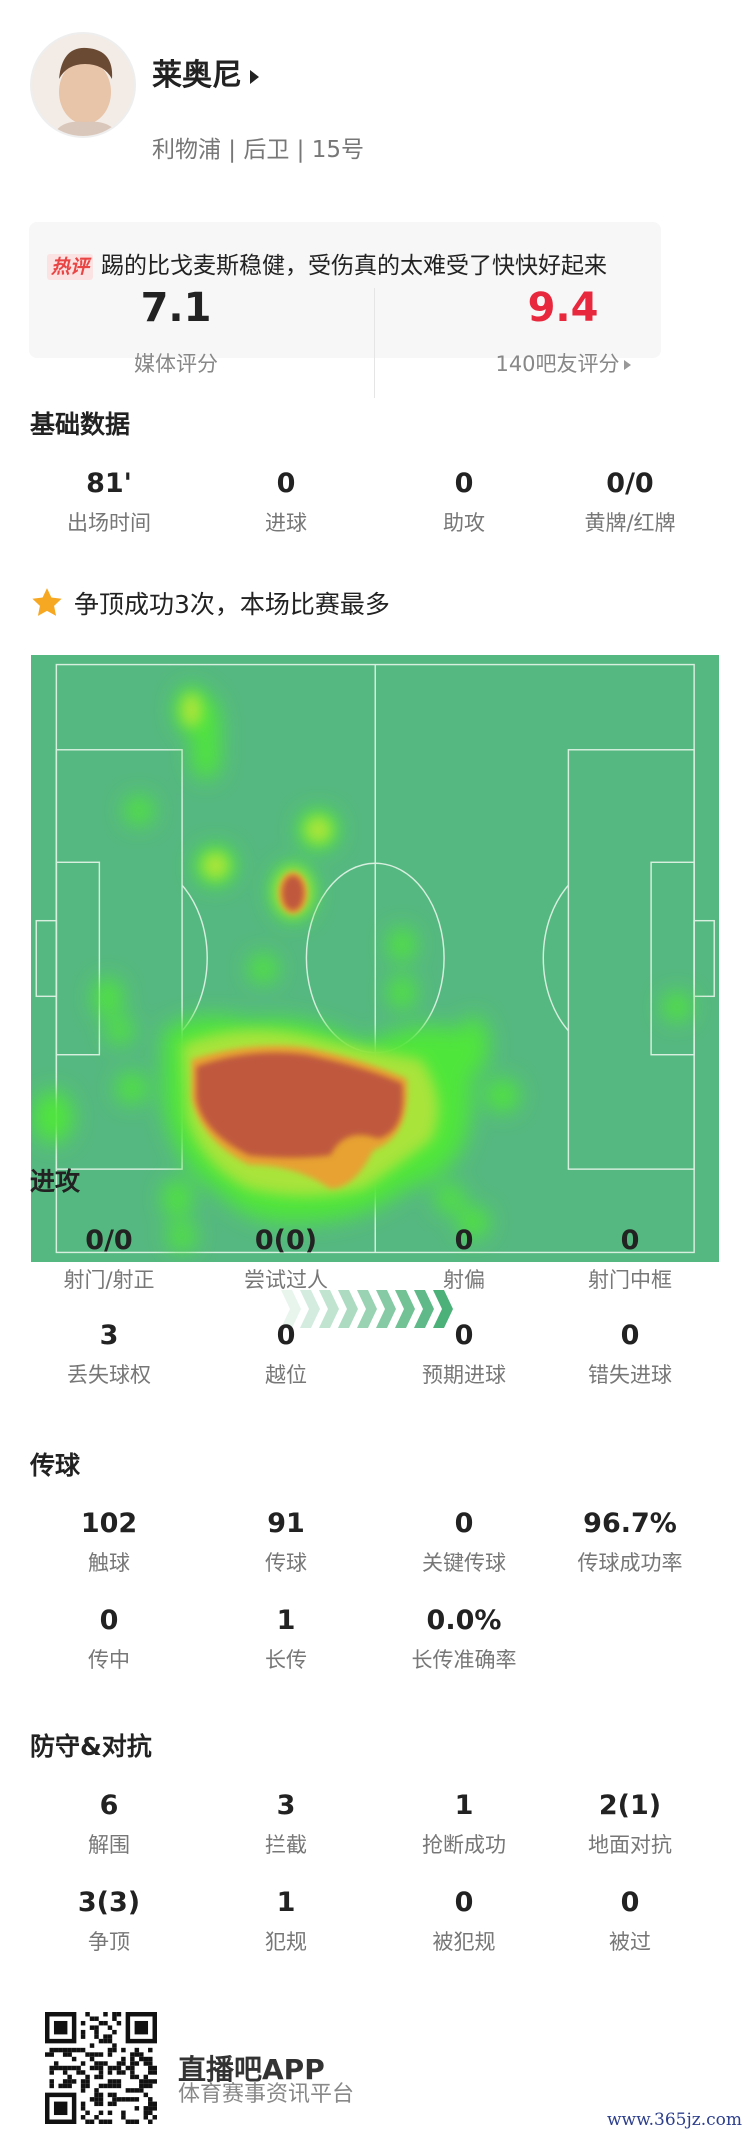 The width and height of the screenshot is (750, 2136). Describe the element at coordinates (464, 1639) in the screenshot. I see `stat-passing-6: 0.0% 长传准确率` at that location.